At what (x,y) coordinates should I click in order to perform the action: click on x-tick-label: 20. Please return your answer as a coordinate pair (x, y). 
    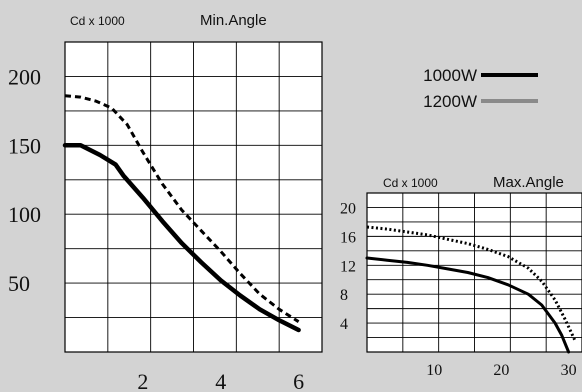
    Looking at the image, I should click on (501, 370).